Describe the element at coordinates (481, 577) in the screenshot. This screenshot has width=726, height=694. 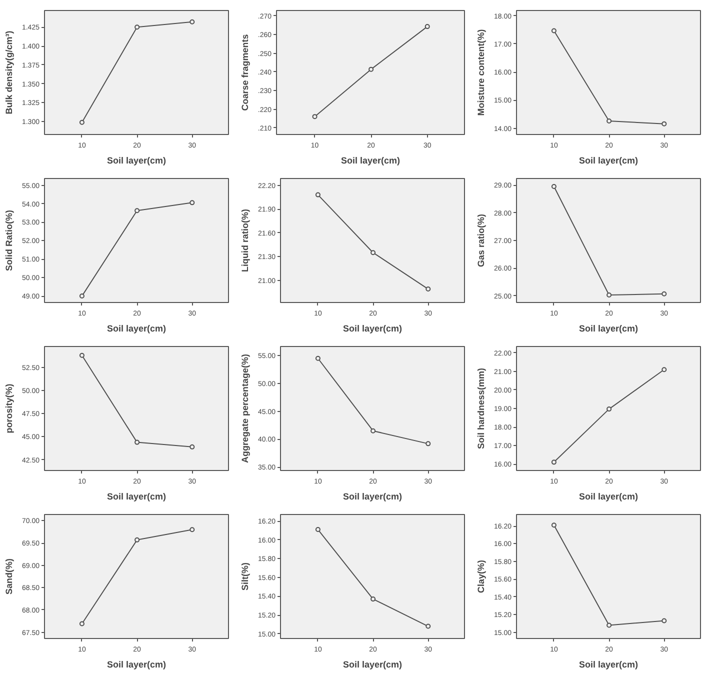
I see `y-axis-title: Clay(%)` at that location.